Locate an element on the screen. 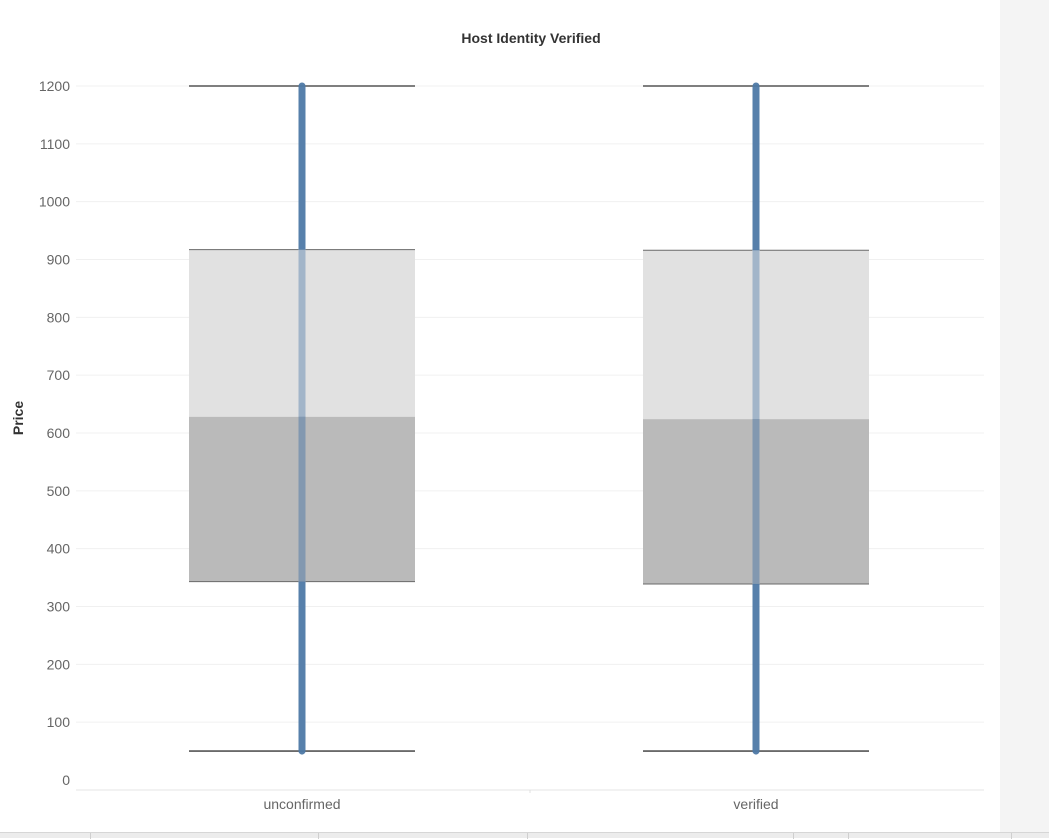 The image size is (1049, 839). y-axis-label: Price is located at coordinates (18, 418).